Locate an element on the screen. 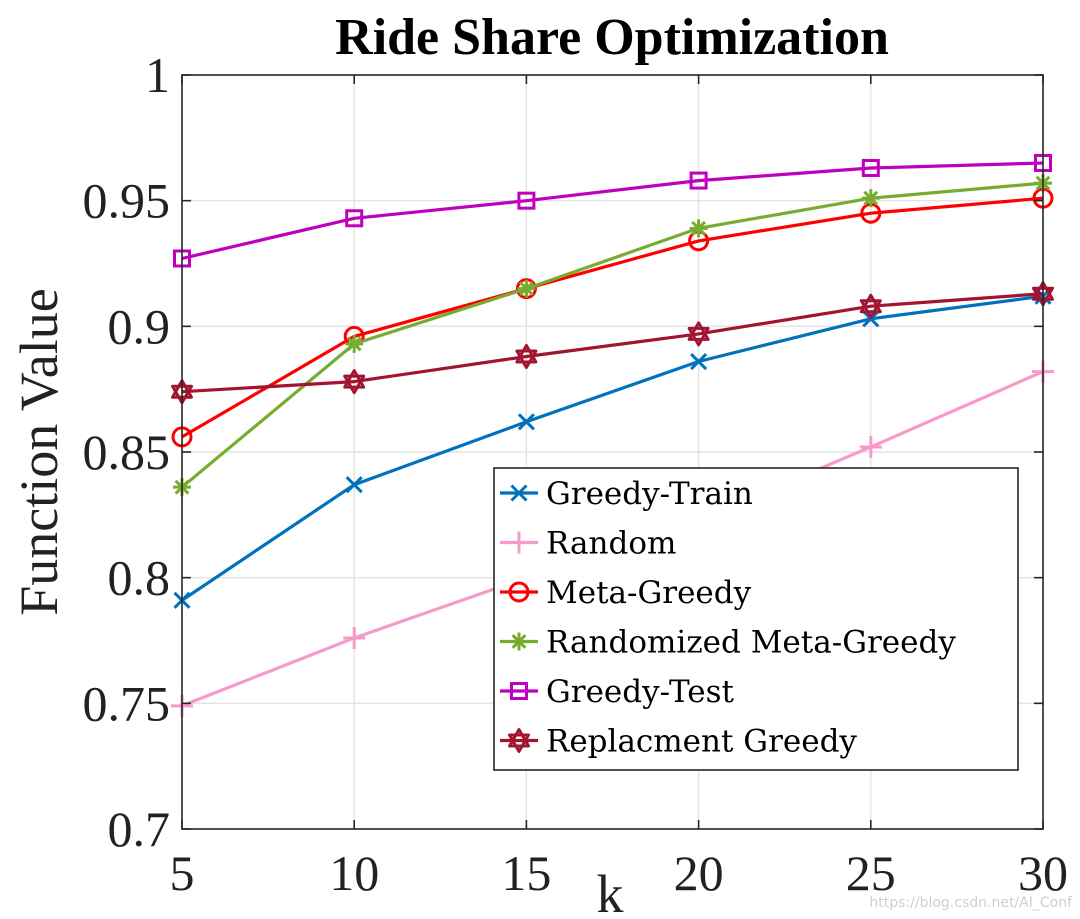 This screenshot has width=1080, height=919. legend-item-greedy-train: Greedy-Train is located at coordinates (626, 494).